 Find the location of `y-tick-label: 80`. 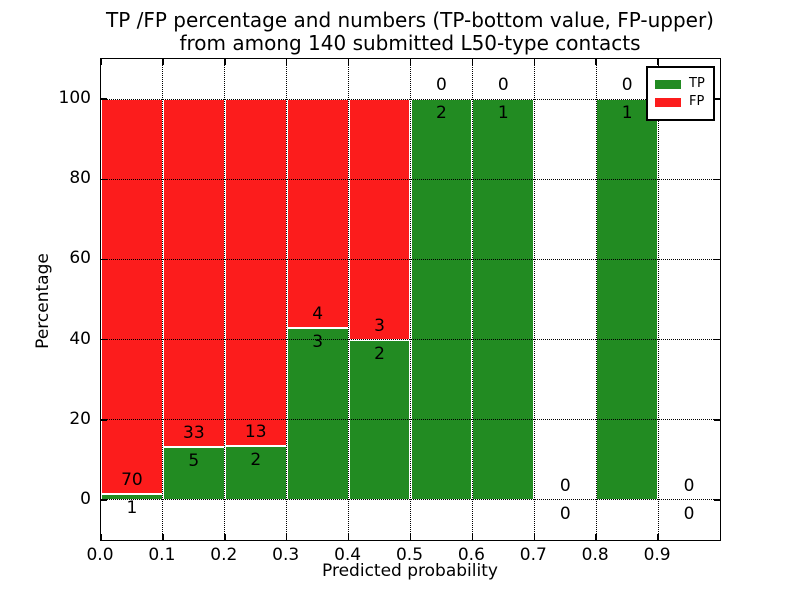

y-tick-label: 80 is located at coordinates (80, 178).